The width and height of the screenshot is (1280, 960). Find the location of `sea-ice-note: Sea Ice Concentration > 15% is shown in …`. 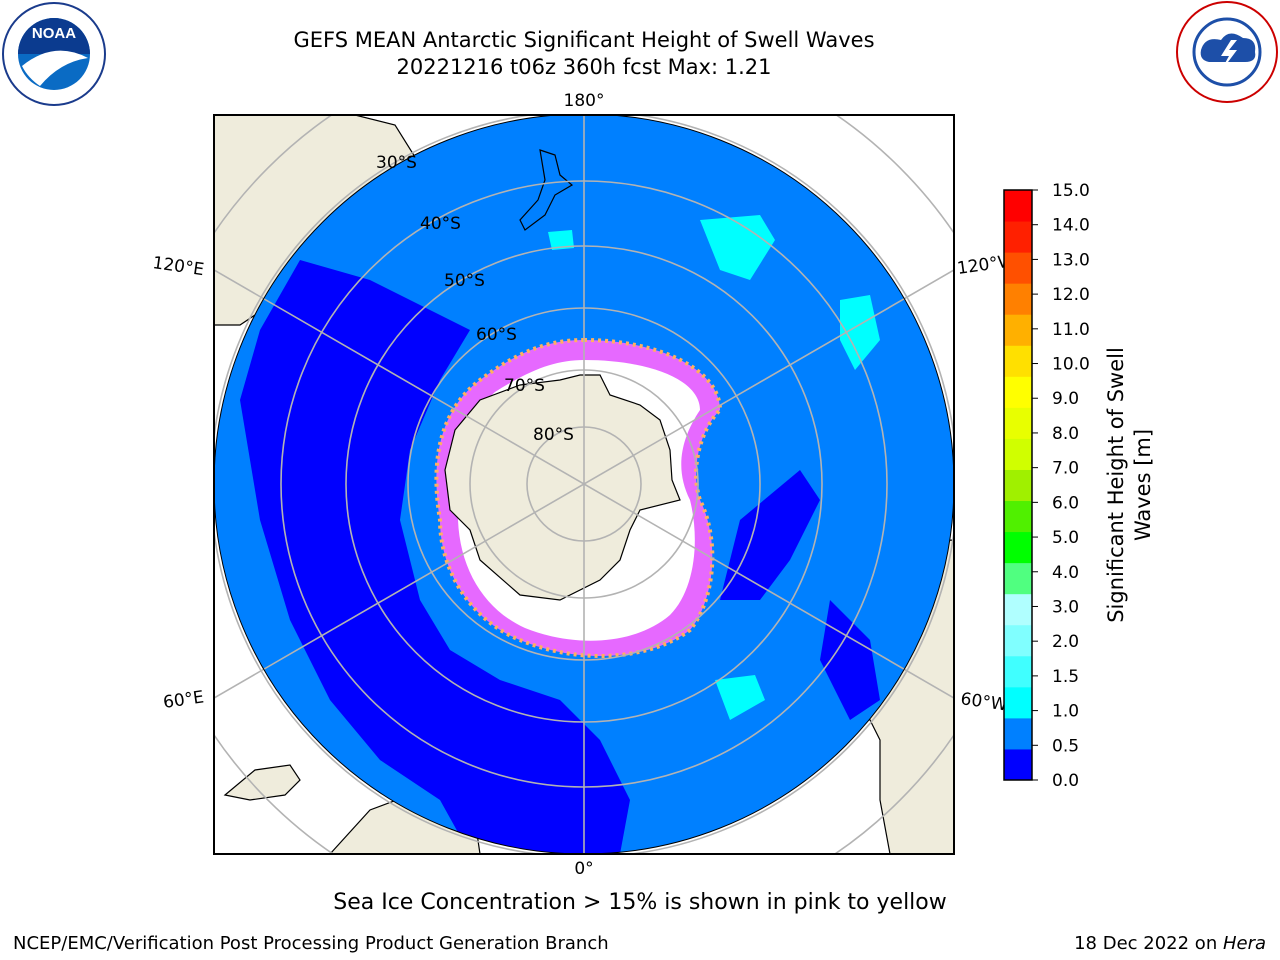

sea-ice-note: Sea Ice Concentration > 15% is shown in … is located at coordinates (640, 902).